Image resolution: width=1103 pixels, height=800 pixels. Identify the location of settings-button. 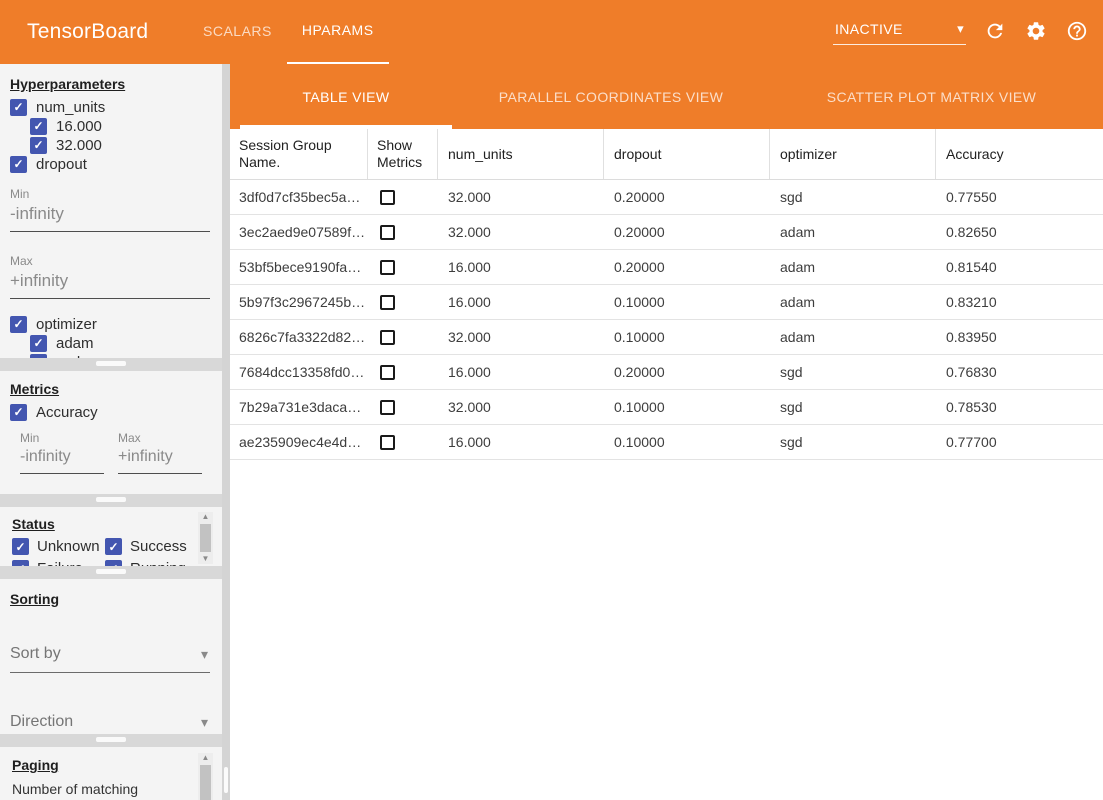
(1036, 32).